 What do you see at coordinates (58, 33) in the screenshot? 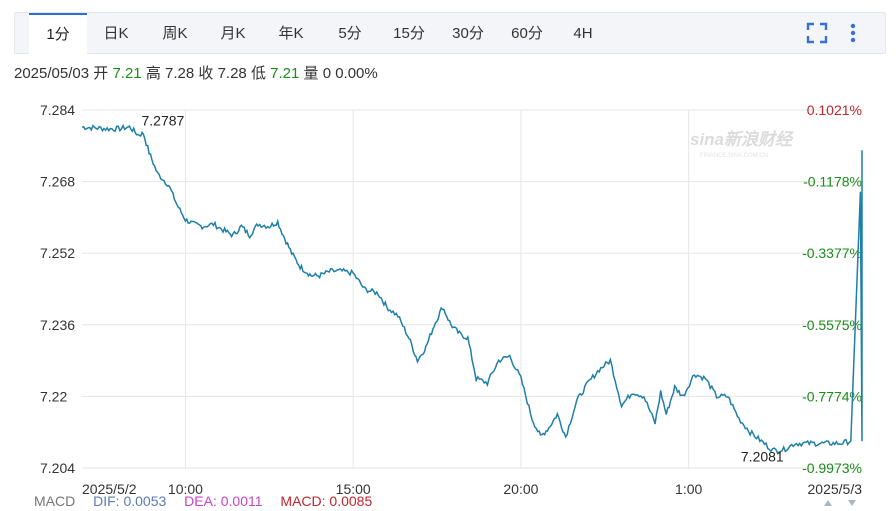
I see `tab-1min: 1分` at bounding box center [58, 33].